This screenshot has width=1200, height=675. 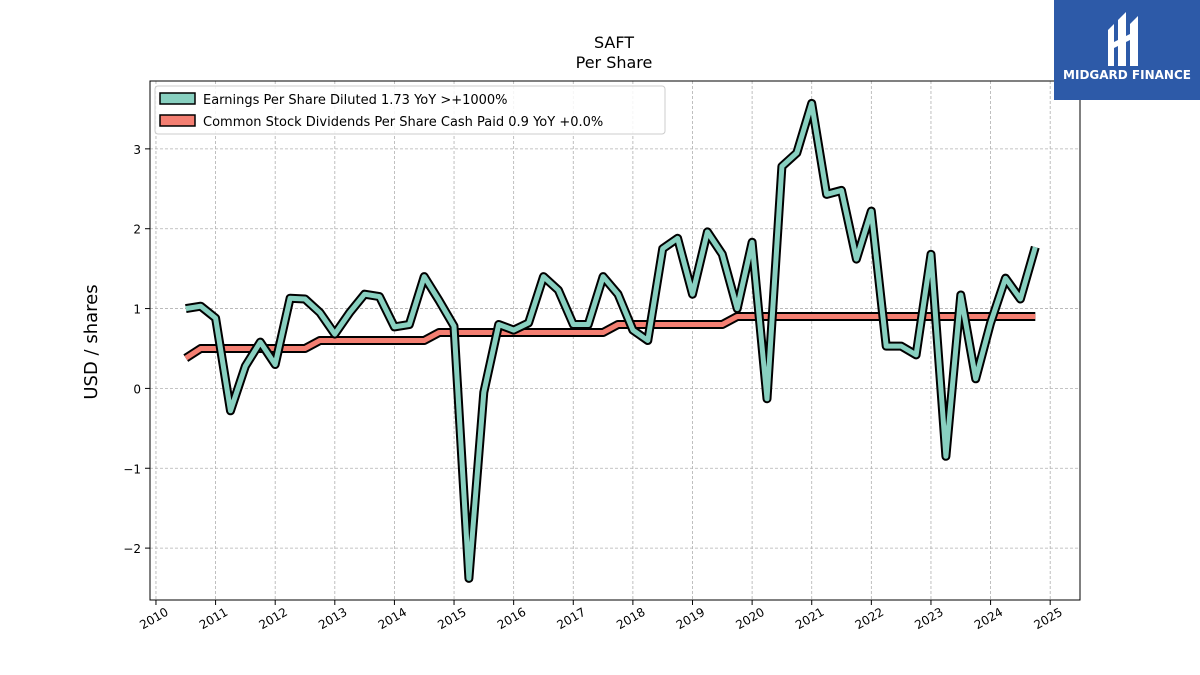 What do you see at coordinates (91, 341) in the screenshot?
I see `y-axis-label: USD / shares` at bounding box center [91, 341].